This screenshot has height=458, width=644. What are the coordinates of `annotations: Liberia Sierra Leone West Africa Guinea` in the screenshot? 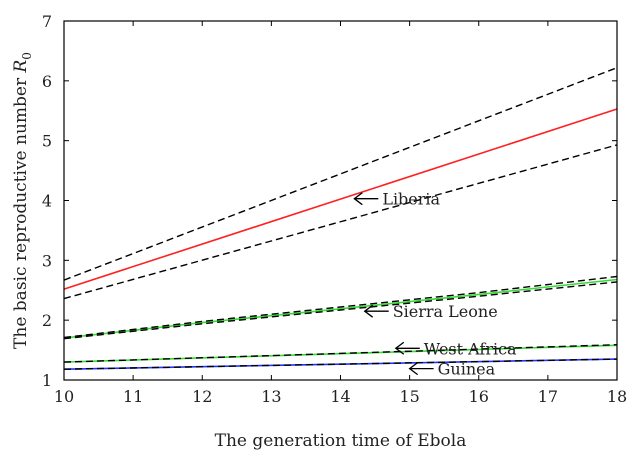 It's located at (435, 284).